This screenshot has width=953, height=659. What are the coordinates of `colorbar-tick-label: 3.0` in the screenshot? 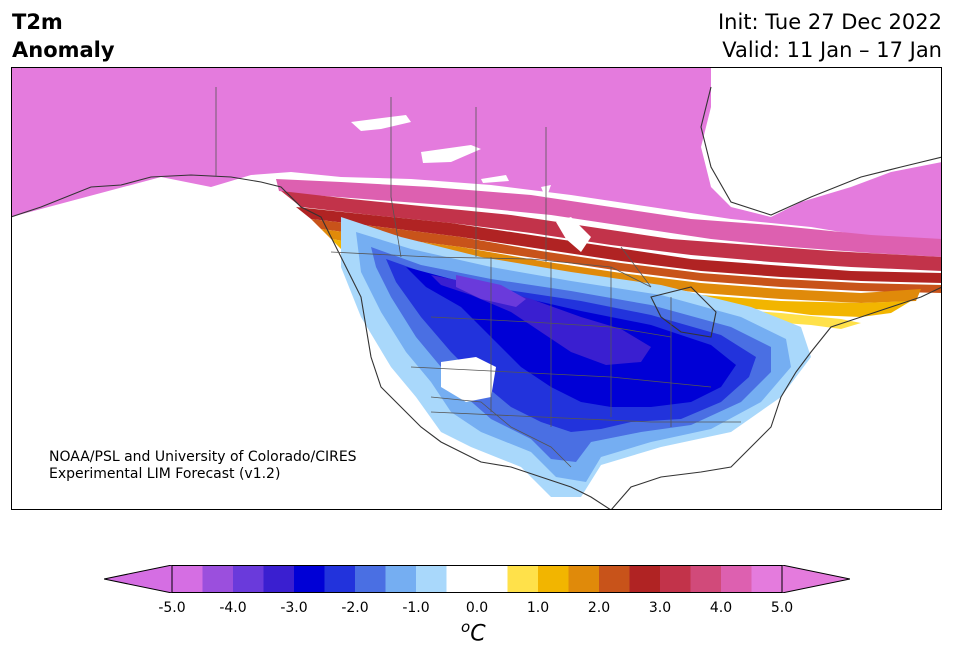 It's located at (660, 608).